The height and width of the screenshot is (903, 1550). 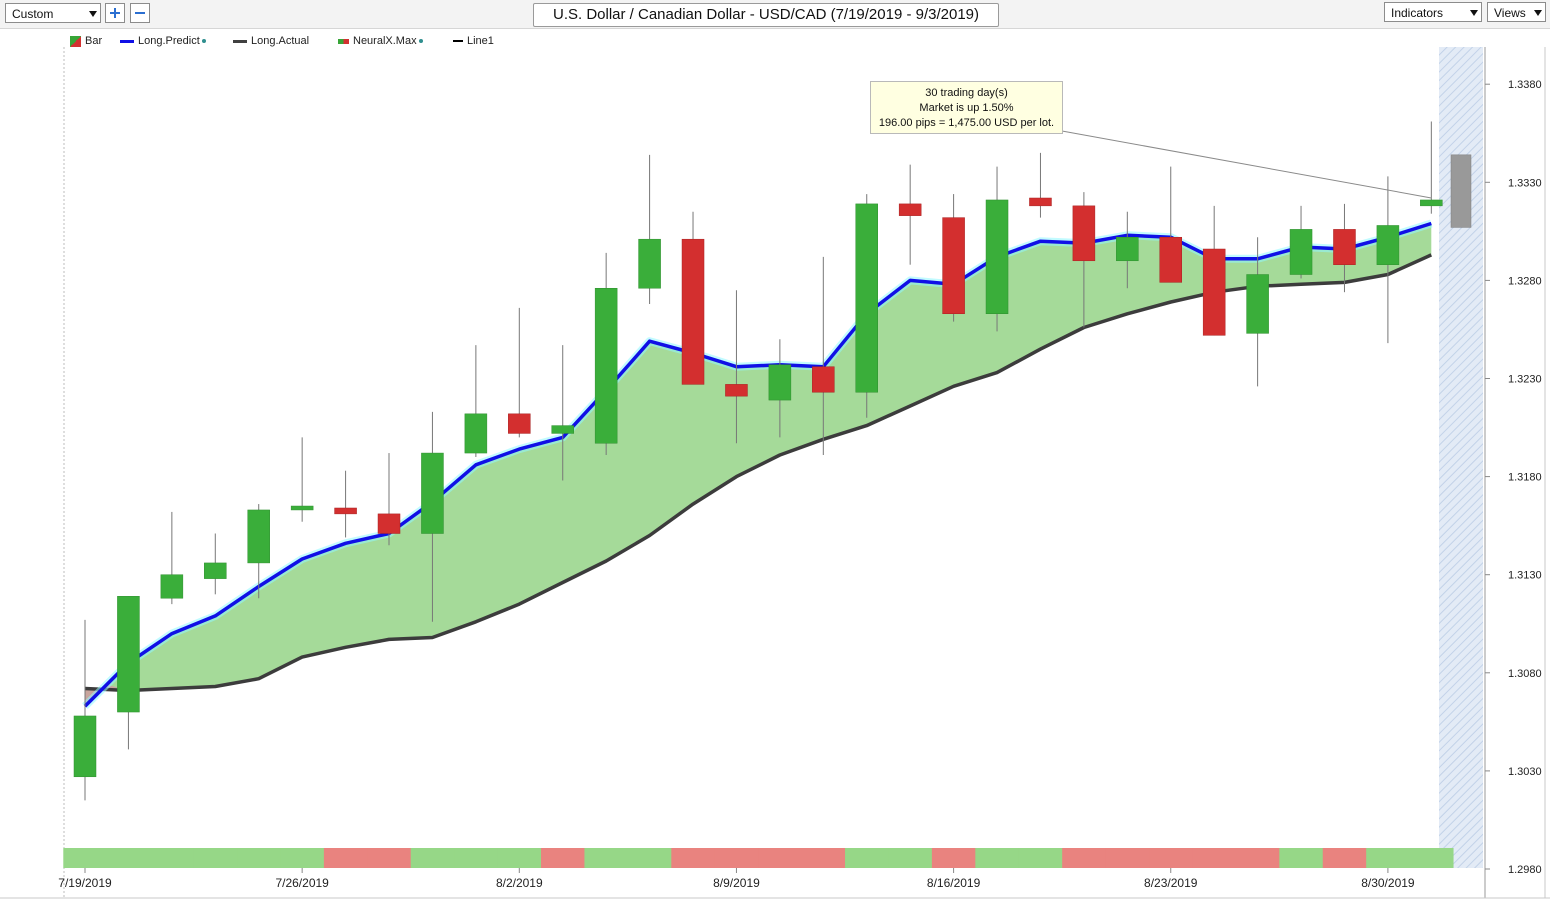 I want to click on y-tick-label: 1.3130, so click(x=1525, y=576).